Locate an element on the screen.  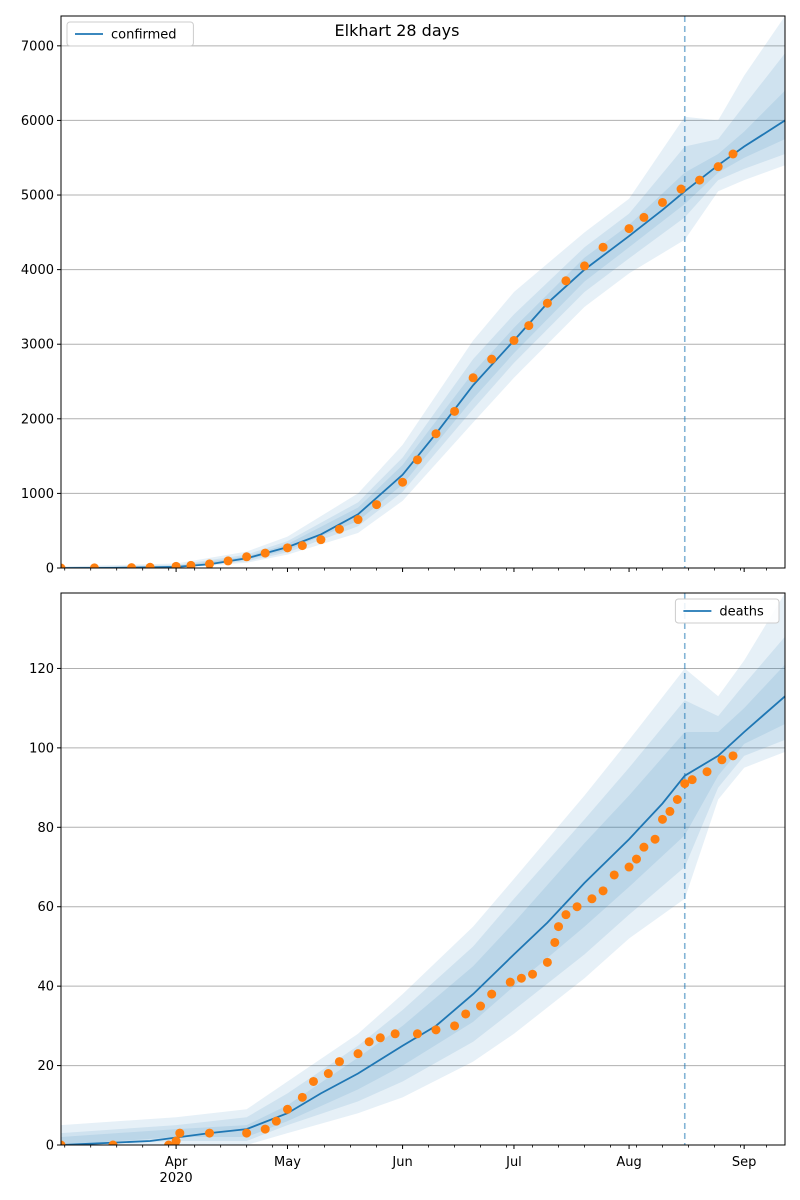
x-tick-label: Apr is located at coordinates (176, 1162).